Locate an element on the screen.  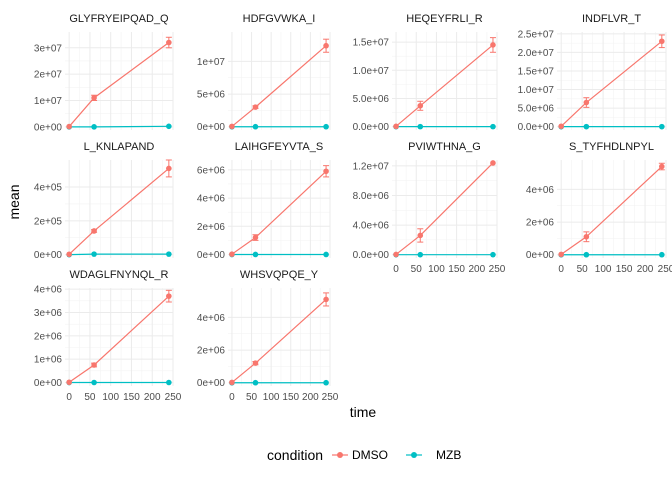
panel-title: HEQEYFRLI_R is located at coordinates (444, 19).